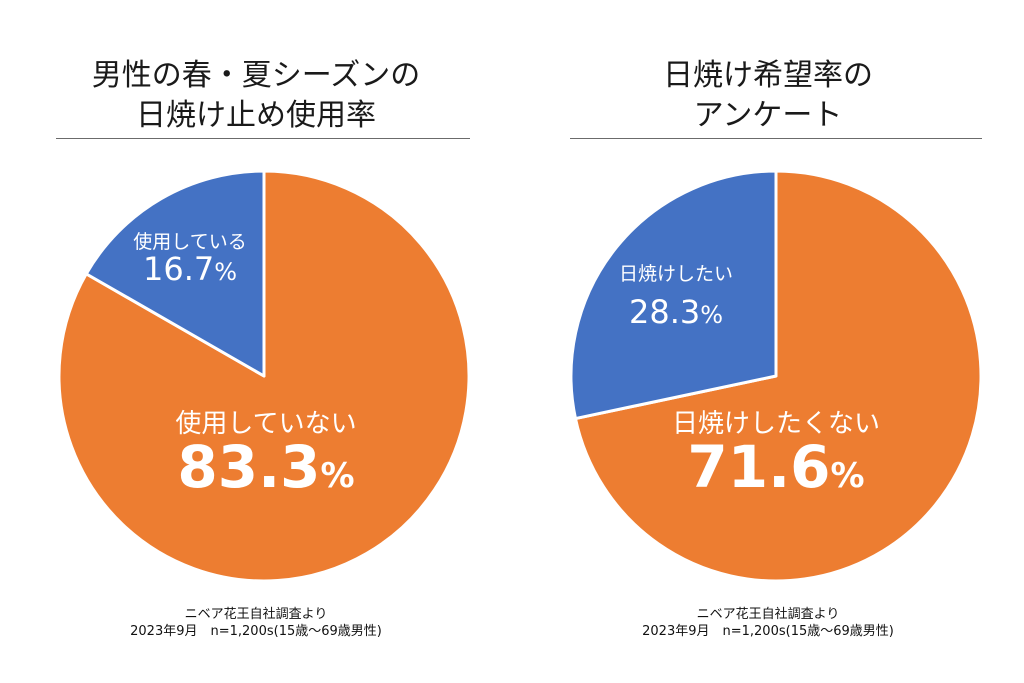  What do you see at coordinates (768, 96) in the screenshot?
I see `chart-title: 日焼け希望率の アンケート` at bounding box center [768, 96].